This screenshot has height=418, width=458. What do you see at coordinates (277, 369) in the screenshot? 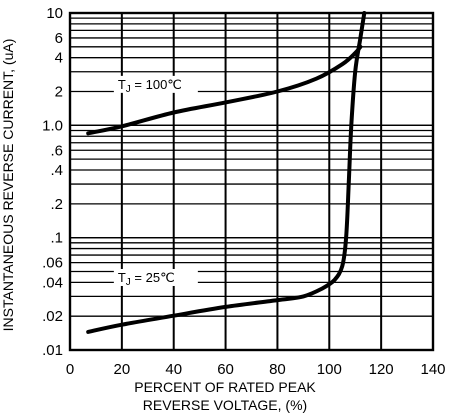
I see `x-tick-label: 80` at bounding box center [277, 369].